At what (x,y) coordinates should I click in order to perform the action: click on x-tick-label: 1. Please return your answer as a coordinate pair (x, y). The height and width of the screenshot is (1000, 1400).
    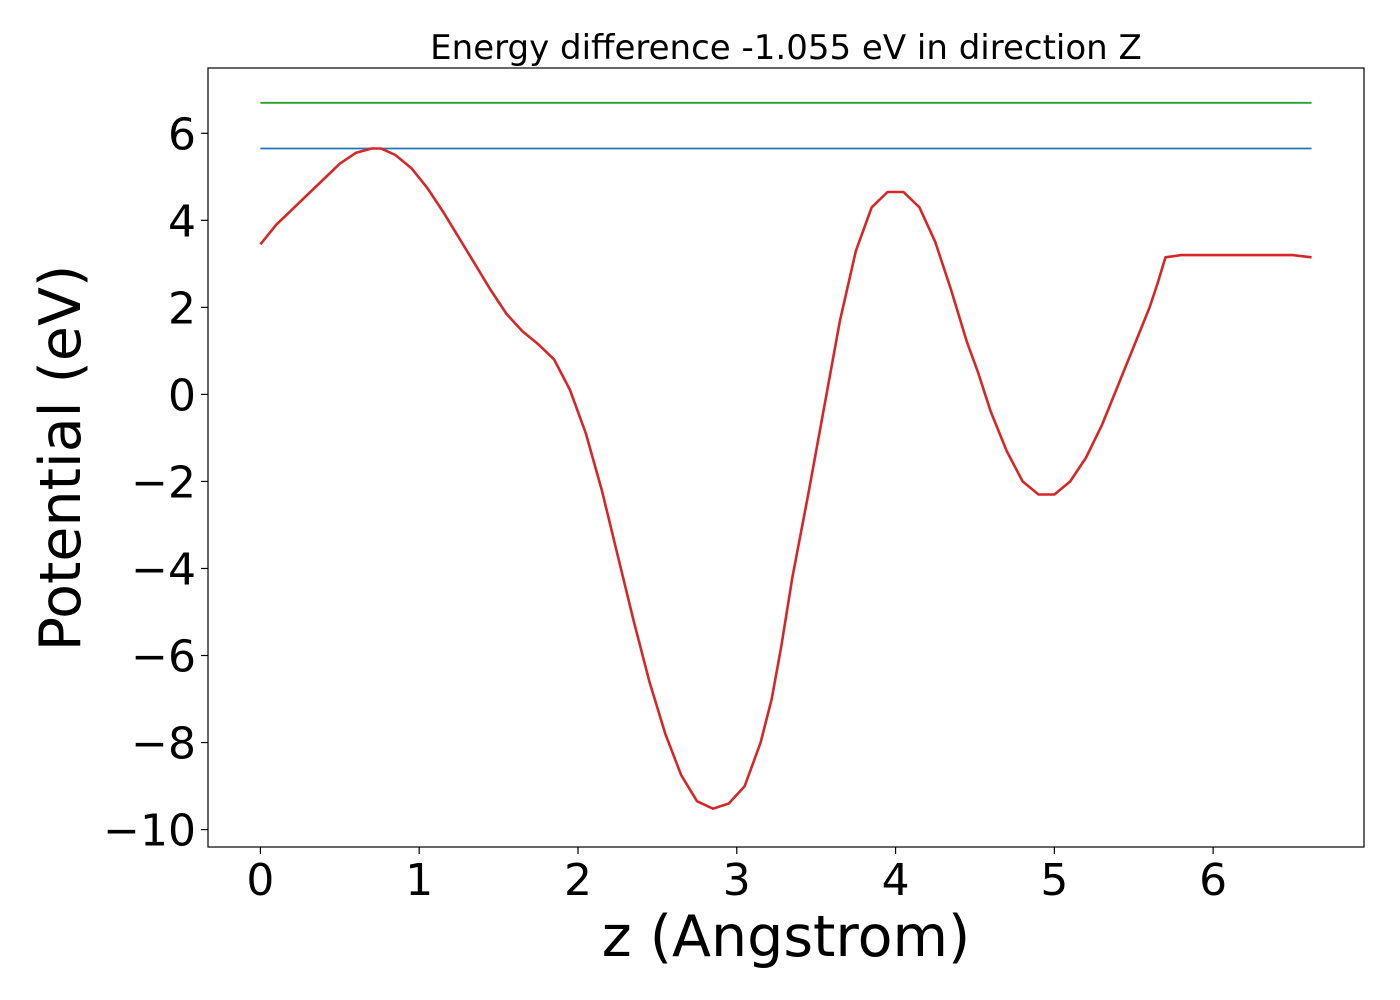
    Looking at the image, I should click on (419, 880).